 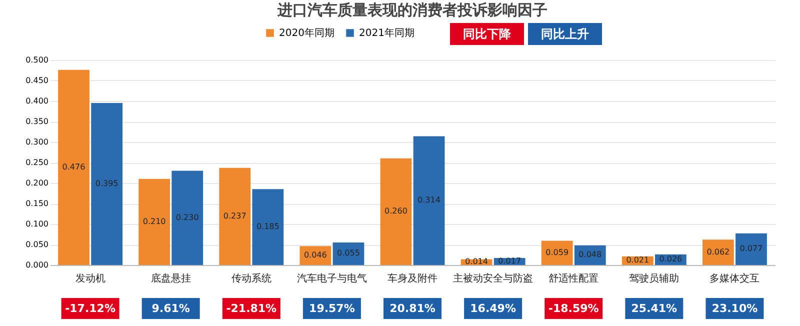 I want to click on text: 同比下降, so click(x=487, y=34).